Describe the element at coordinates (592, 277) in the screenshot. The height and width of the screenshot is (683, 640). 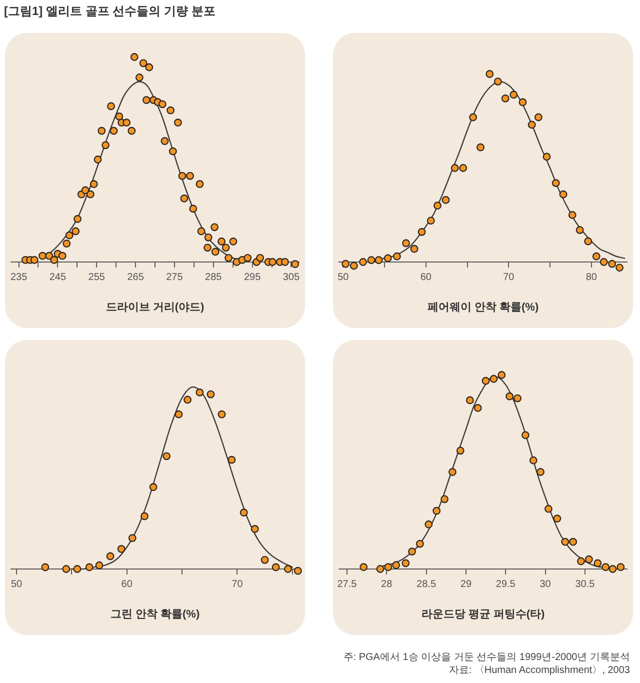
I see `x-tick-label: 80` at that location.